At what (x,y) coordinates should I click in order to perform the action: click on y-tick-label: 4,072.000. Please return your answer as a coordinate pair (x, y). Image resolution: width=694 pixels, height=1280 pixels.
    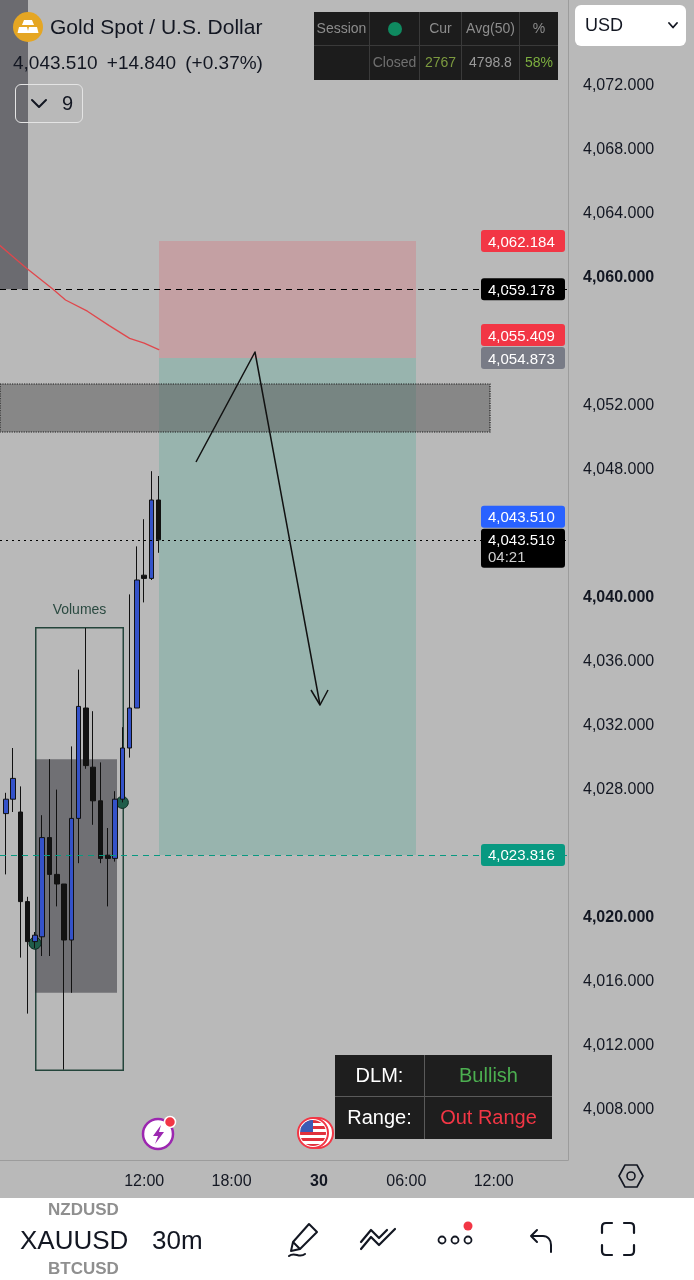
    Looking at the image, I should click on (619, 84).